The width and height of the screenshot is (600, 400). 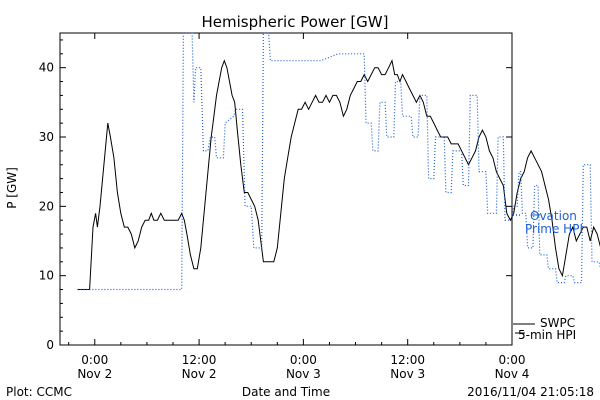 I want to click on y-tick-label-4: 40, so click(x=46, y=68).